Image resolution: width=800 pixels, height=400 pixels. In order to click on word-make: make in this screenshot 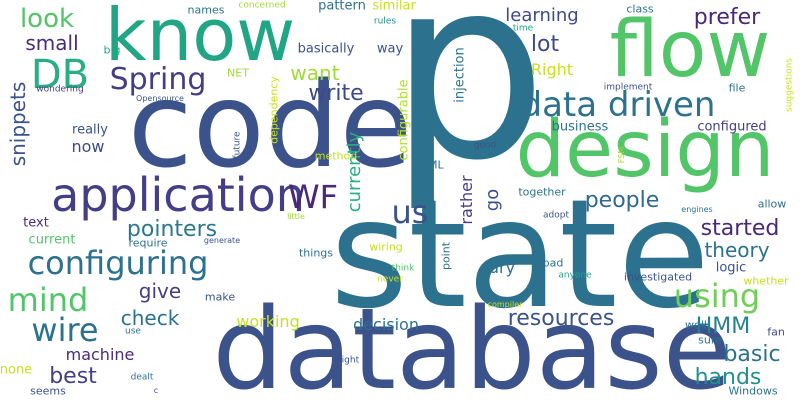, I will do `click(220, 297)`.